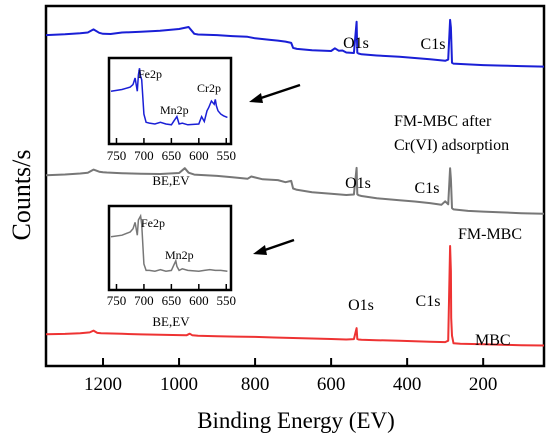  I want to click on inset-top-mn2p-label: Mn2p, so click(174, 110).